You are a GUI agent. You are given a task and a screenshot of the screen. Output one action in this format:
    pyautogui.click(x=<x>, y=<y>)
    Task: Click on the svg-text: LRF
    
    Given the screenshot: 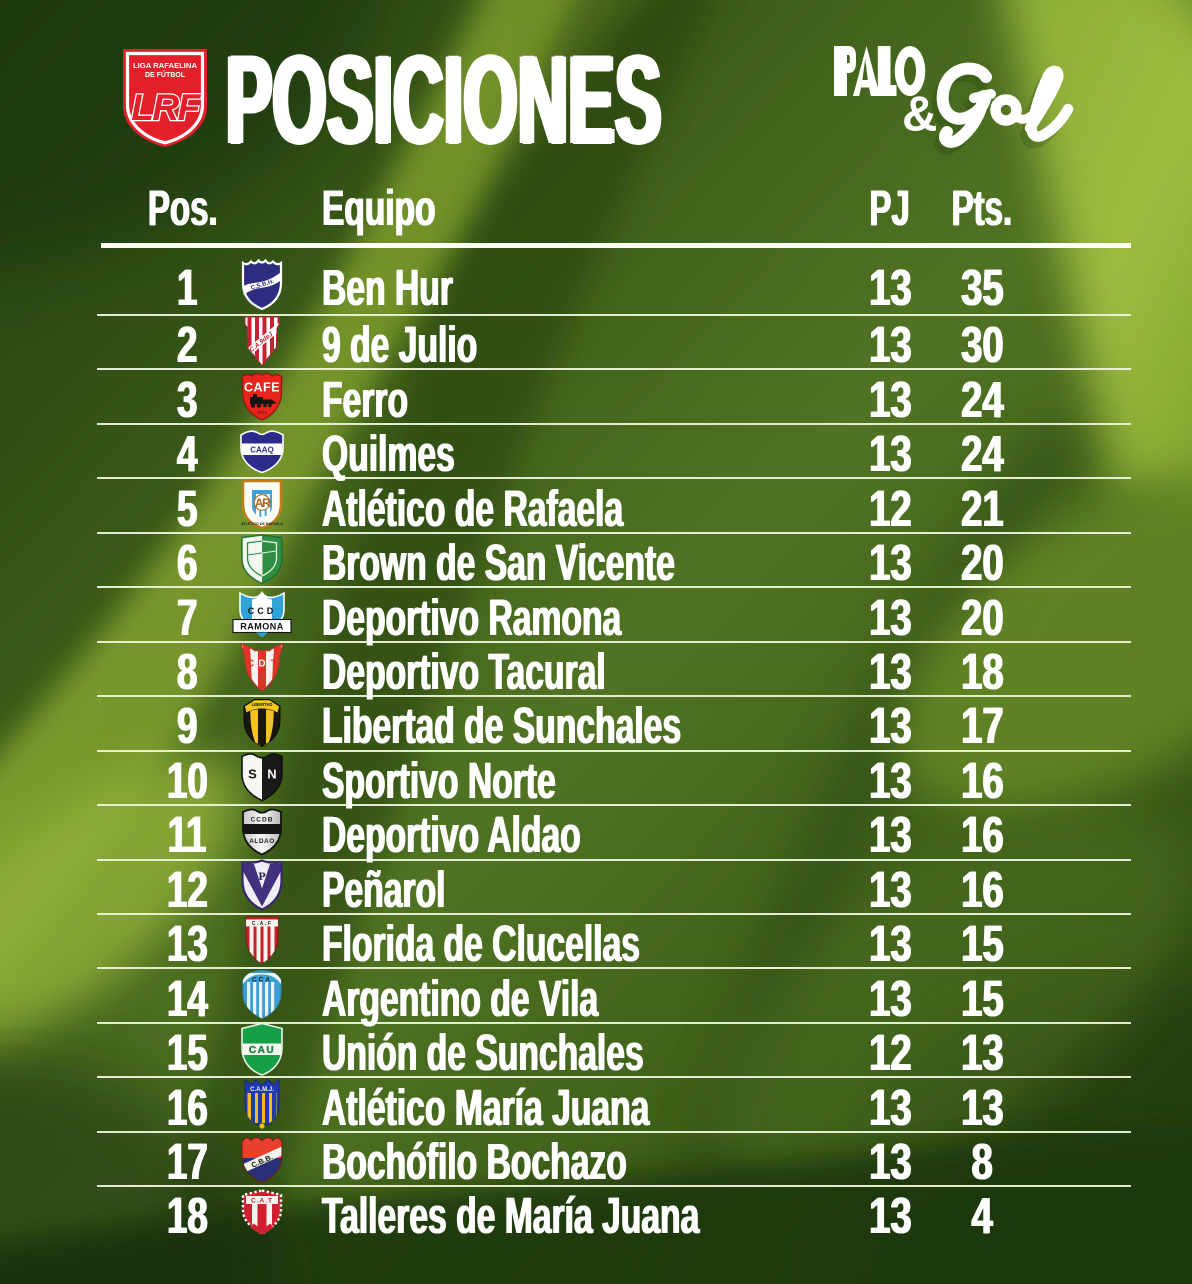 What is the action you would take?
    pyautogui.click(x=166, y=107)
    